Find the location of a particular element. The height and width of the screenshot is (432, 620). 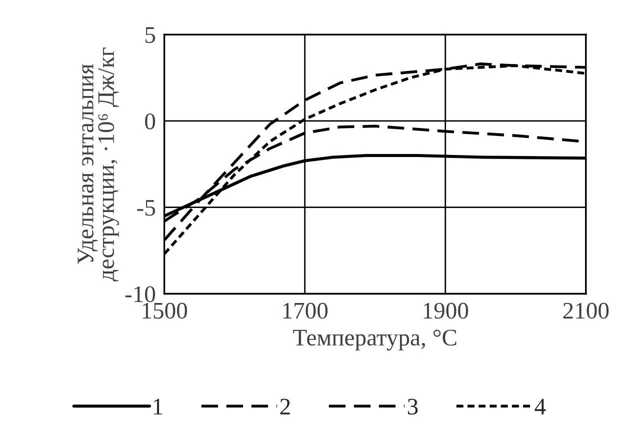

legend-label: 2 is located at coordinates (285, 406).